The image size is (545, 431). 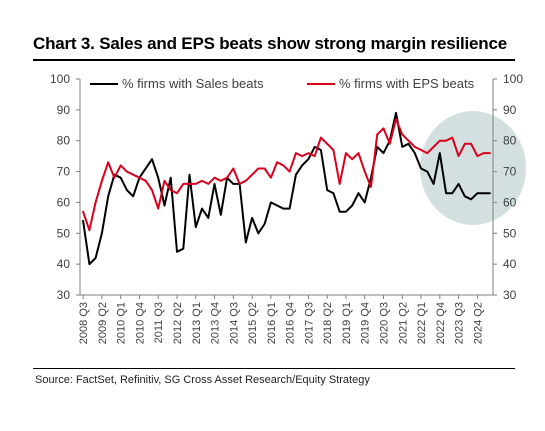 I want to click on y-tick-label-left: 50, so click(x=64, y=233).